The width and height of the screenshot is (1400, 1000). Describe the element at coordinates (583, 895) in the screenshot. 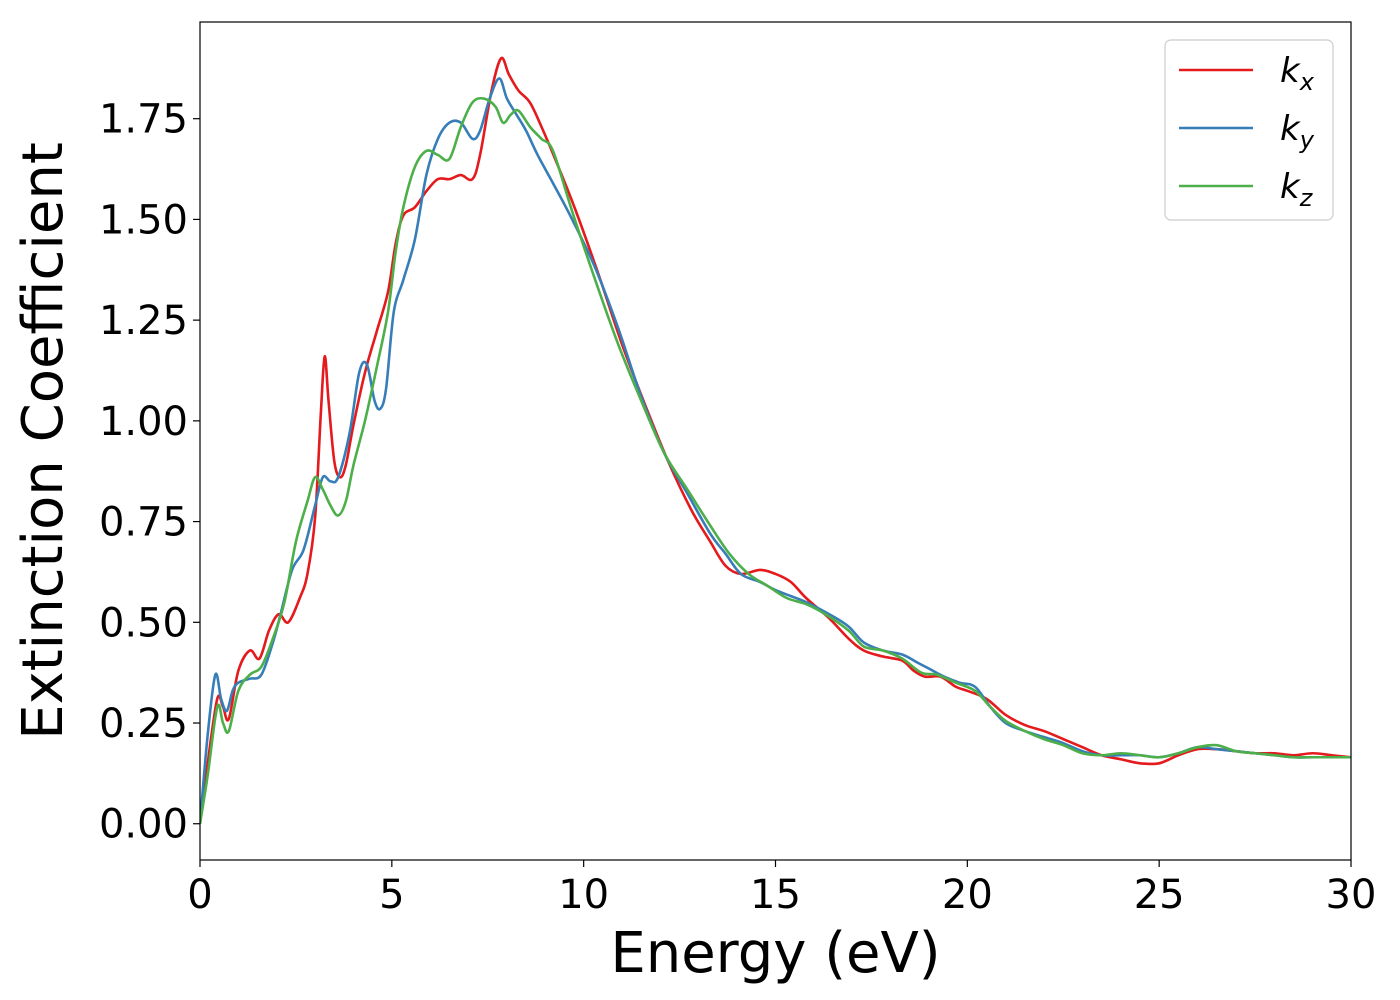

I see `x-tick-label: 10` at that location.